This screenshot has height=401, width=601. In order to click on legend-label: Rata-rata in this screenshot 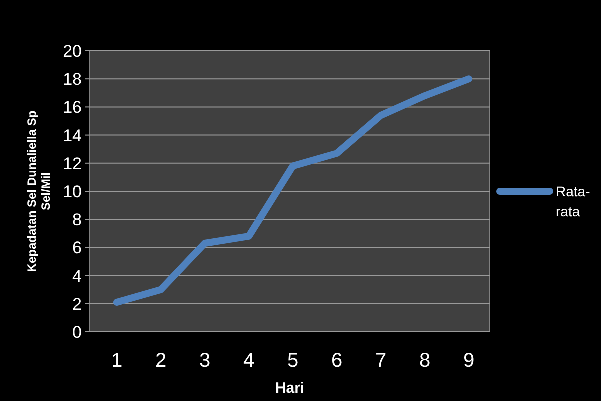, I will do `click(573, 201)`.